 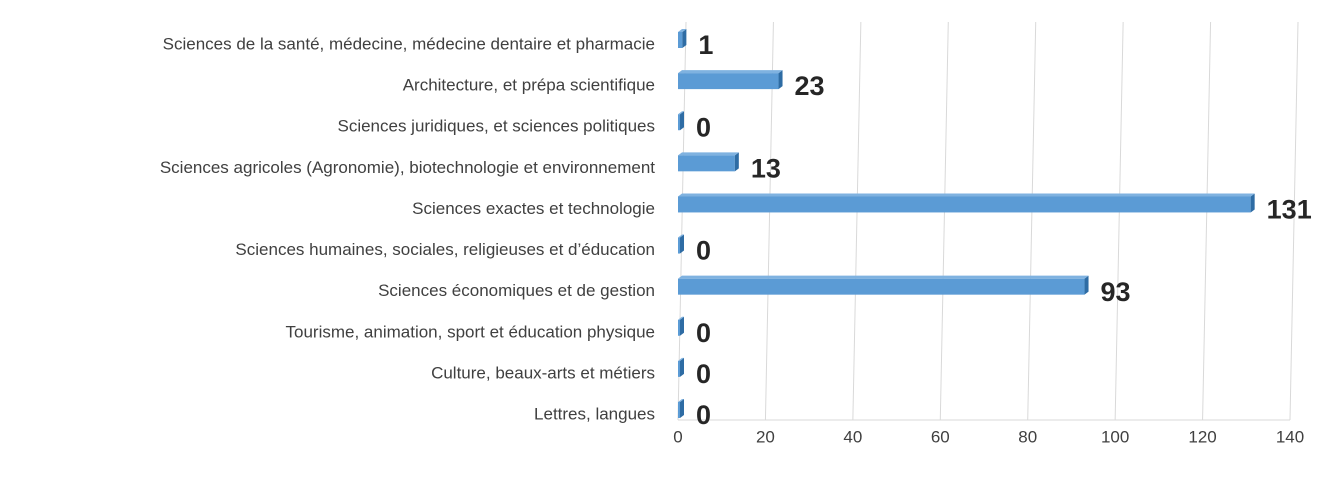 What do you see at coordinates (529, 85) in the screenshot?
I see `y-tick-label: Architecture, et prépa scientifique` at bounding box center [529, 85].